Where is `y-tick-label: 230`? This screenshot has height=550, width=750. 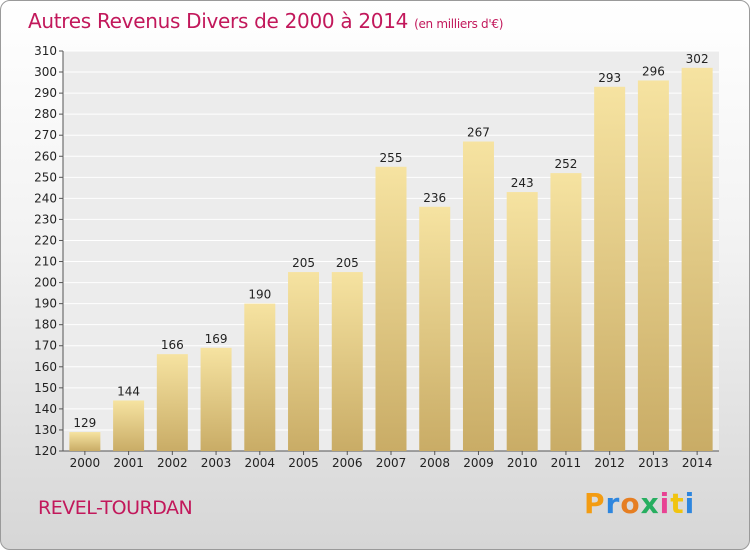
y-tick-label: 230 is located at coordinates (45, 219).